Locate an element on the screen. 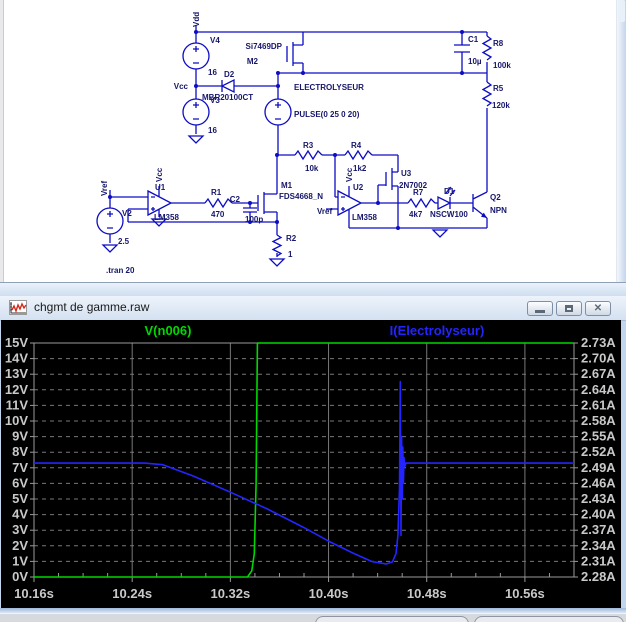  value-D2: MBR20100CT is located at coordinates (227, 97).